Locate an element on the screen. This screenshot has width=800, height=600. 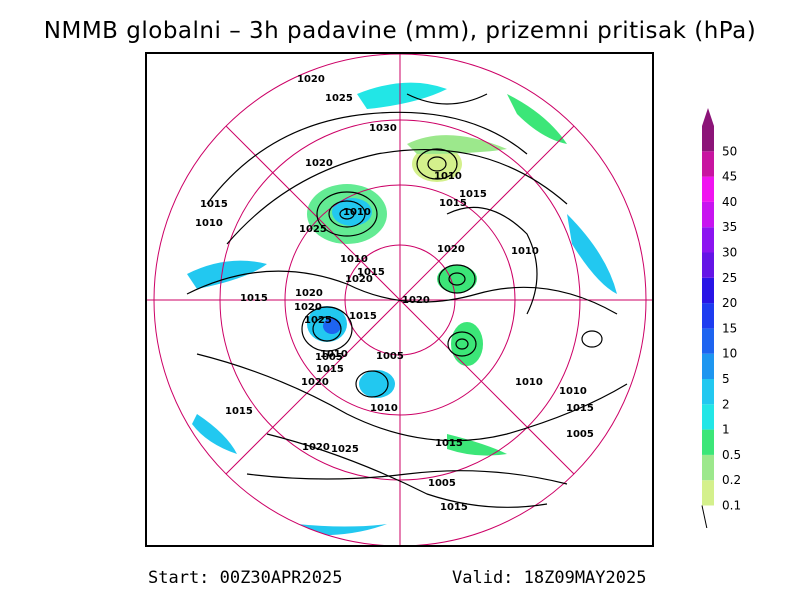
legend-label: 5 is located at coordinates (726, 379).